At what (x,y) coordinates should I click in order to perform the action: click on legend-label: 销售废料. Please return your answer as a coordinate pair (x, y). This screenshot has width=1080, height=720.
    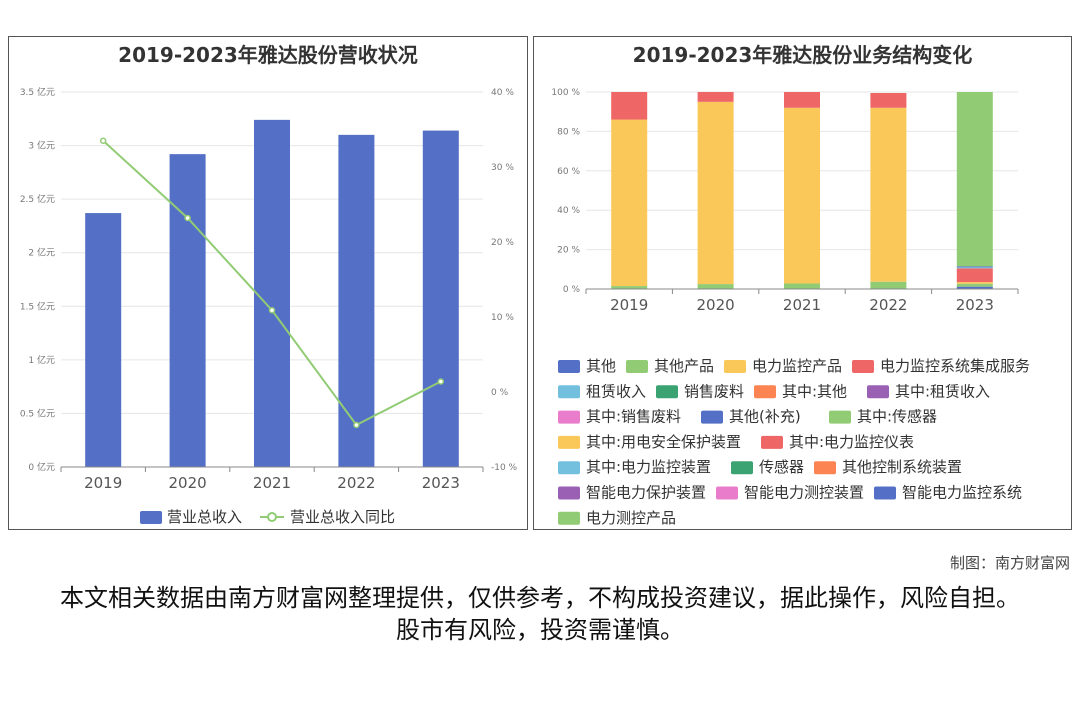
    Looking at the image, I should click on (714, 391).